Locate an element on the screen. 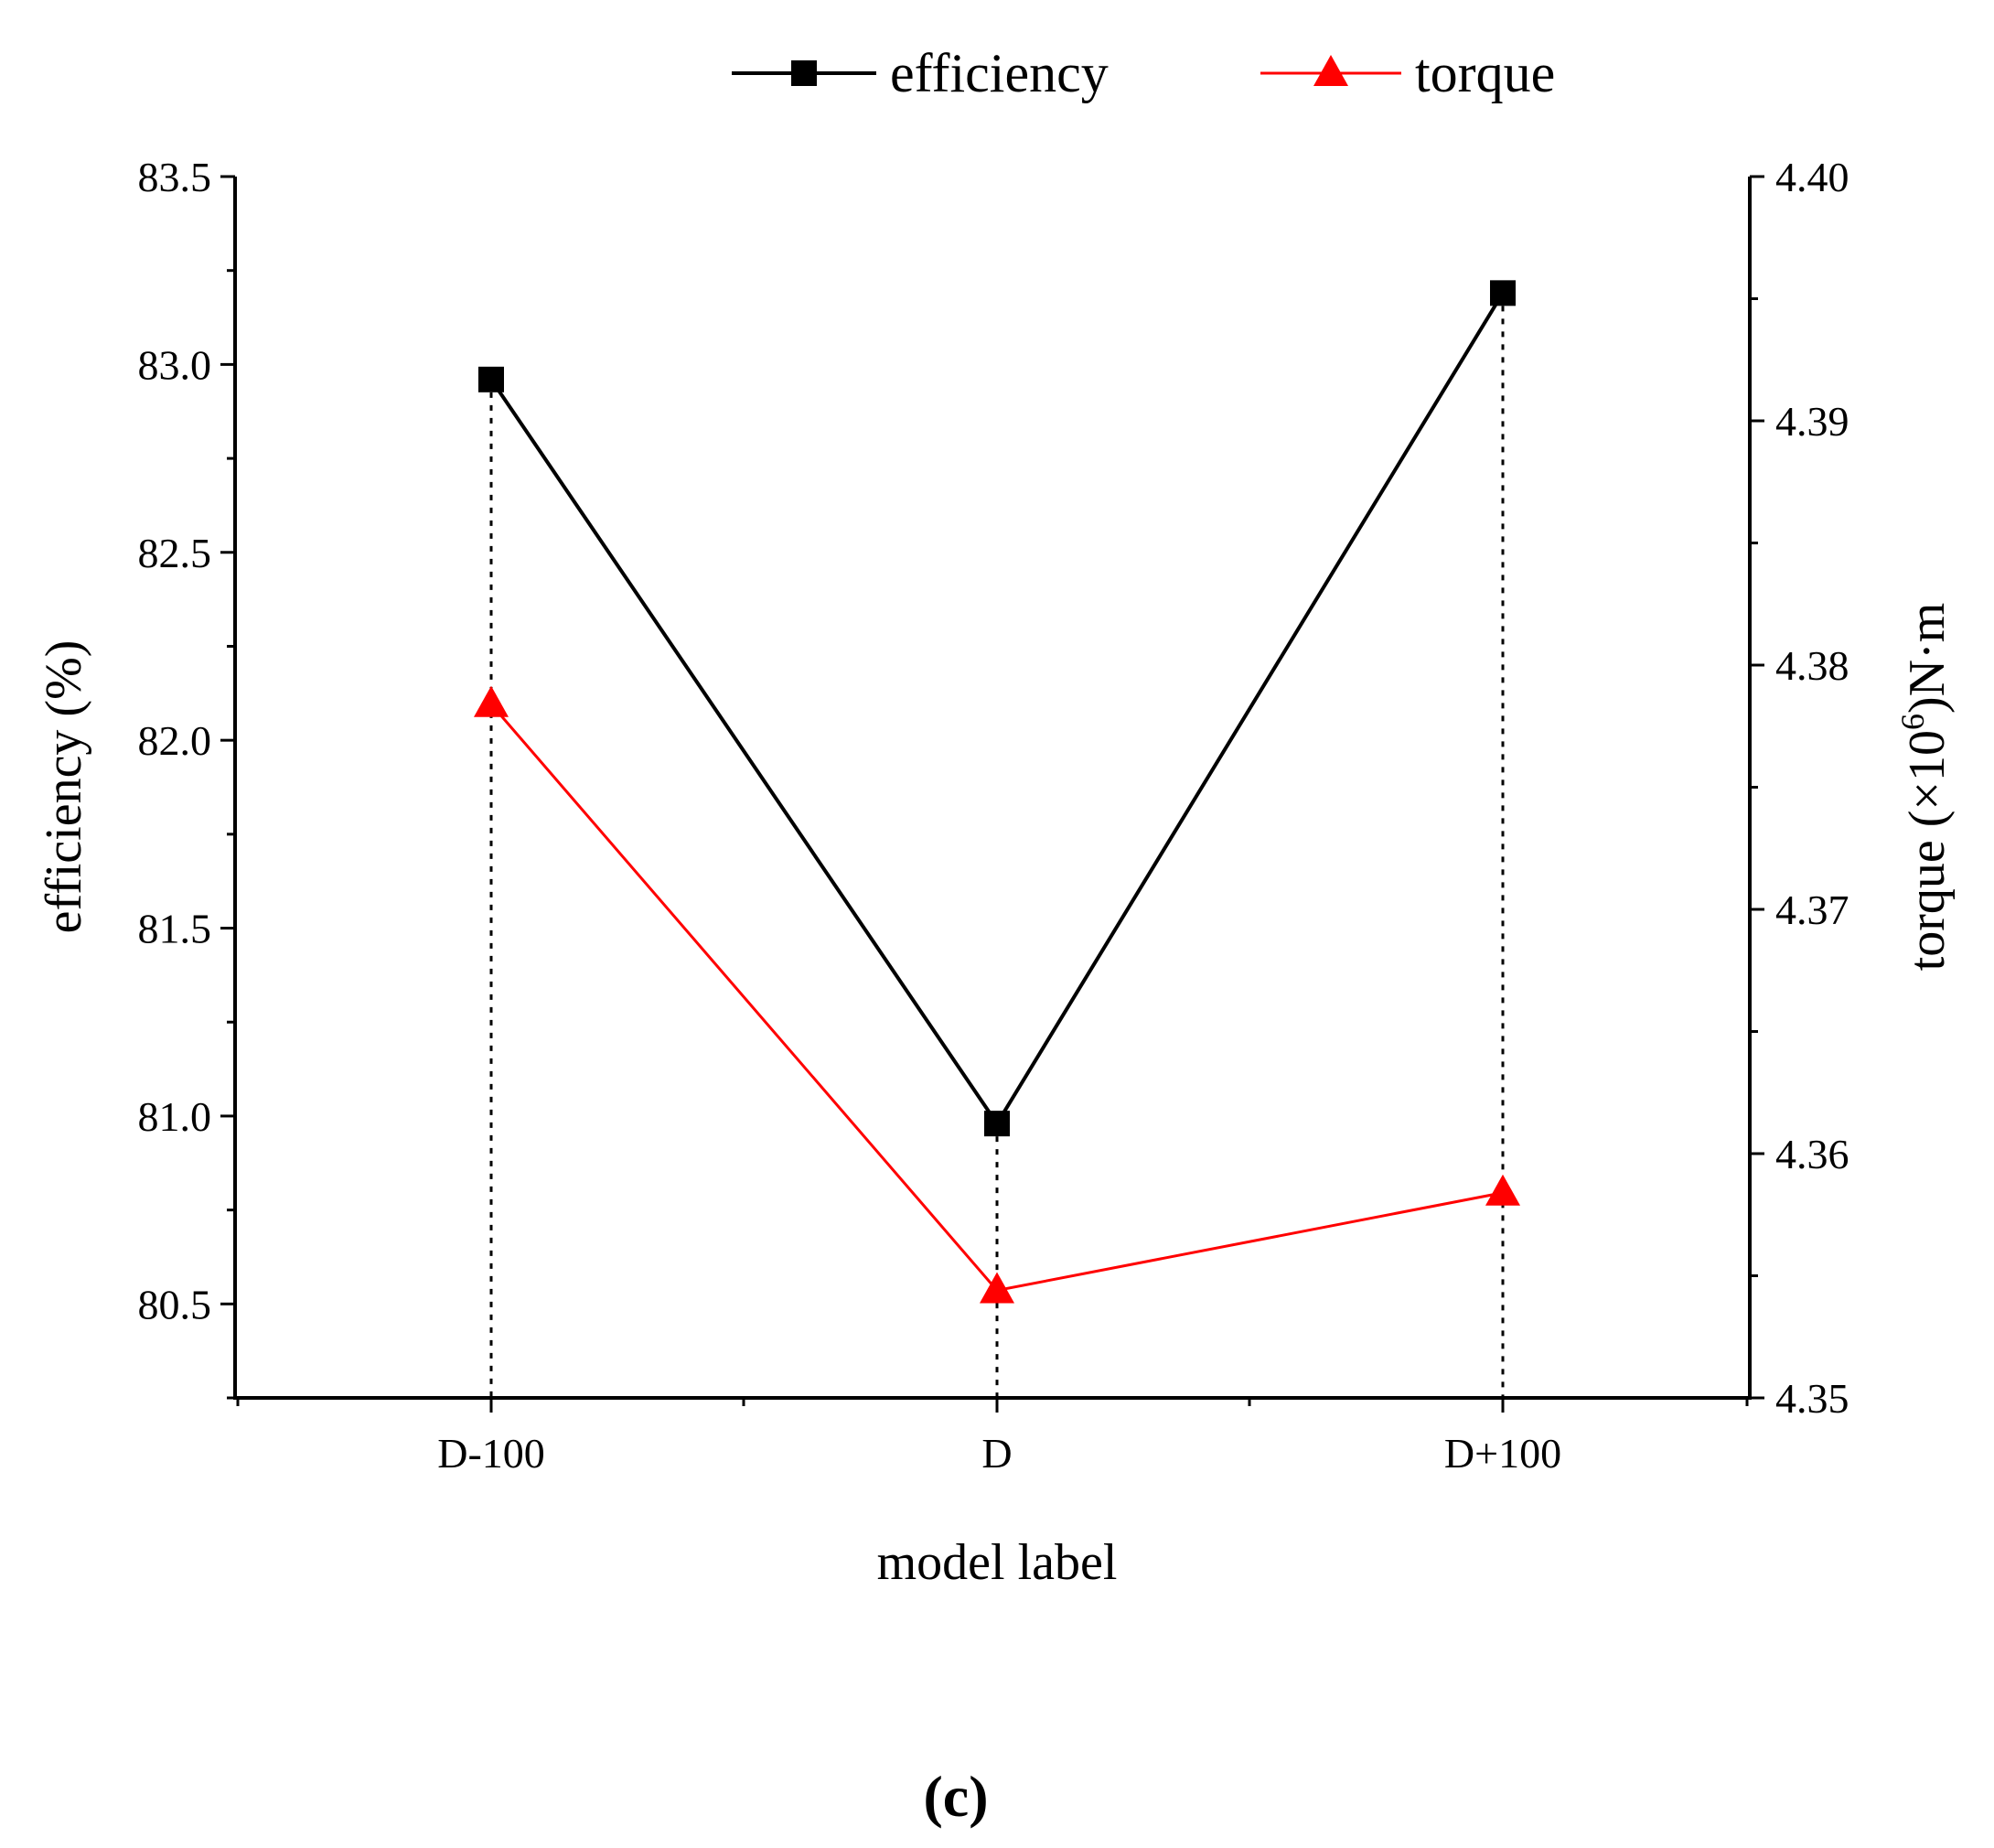  left-tick-label: 80.5 is located at coordinates (175, 1304).